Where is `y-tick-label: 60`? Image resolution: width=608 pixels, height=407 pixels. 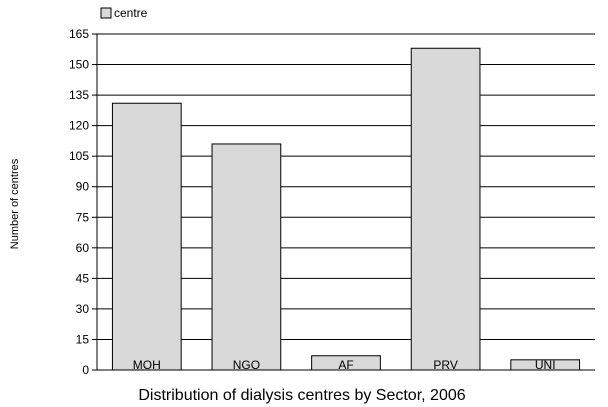
y-tick-label: 60 is located at coordinates (83, 248).